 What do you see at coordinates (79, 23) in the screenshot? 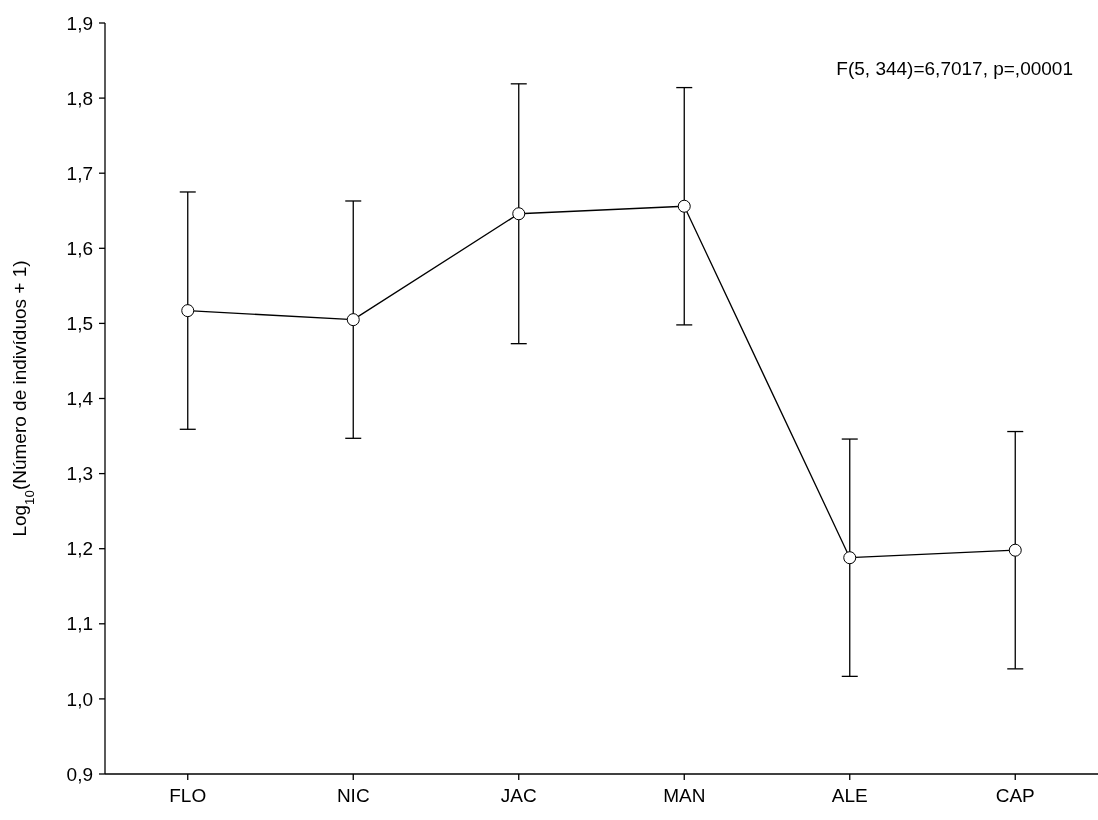
I see `y-tick-label: 1,9` at bounding box center [79, 23].